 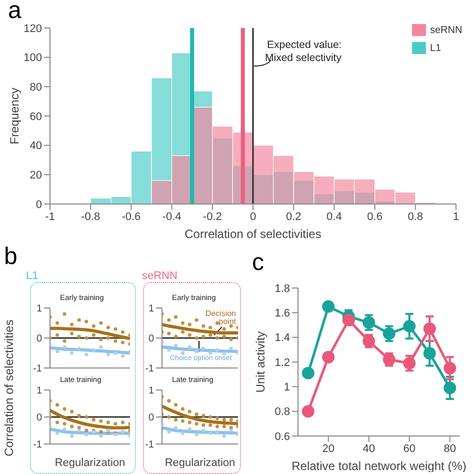 What do you see at coordinates (14, 116) in the screenshot?
I see `y-axis-title: Frequency` at bounding box center [14, 116].